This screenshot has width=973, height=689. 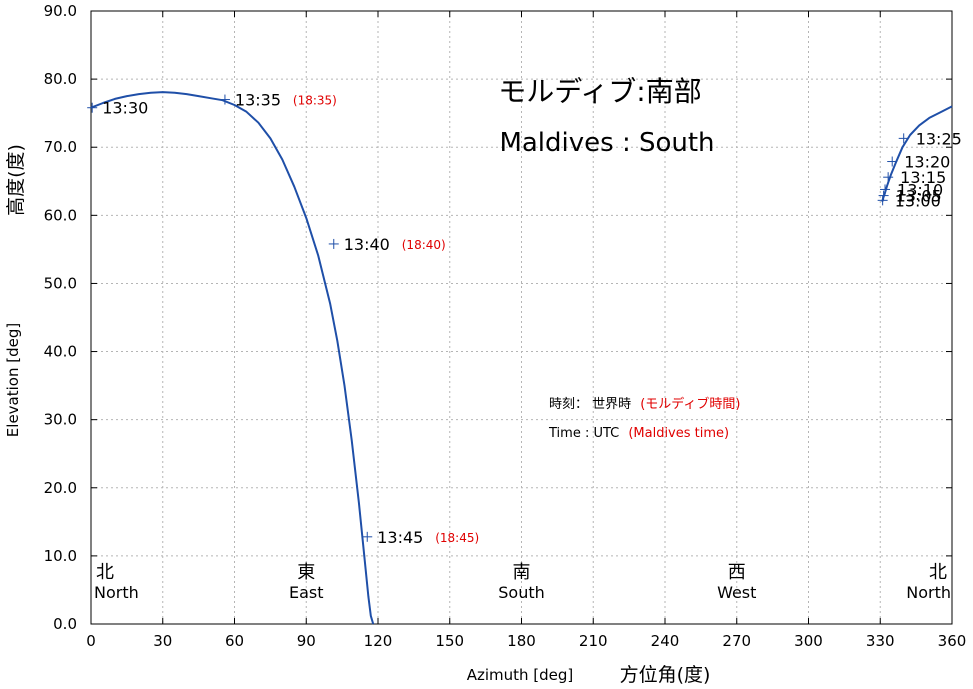 What do you see at coordinates (923, 177) in the screenshot?
I see `time-label: 13:15` at bounding box center [923, 177].